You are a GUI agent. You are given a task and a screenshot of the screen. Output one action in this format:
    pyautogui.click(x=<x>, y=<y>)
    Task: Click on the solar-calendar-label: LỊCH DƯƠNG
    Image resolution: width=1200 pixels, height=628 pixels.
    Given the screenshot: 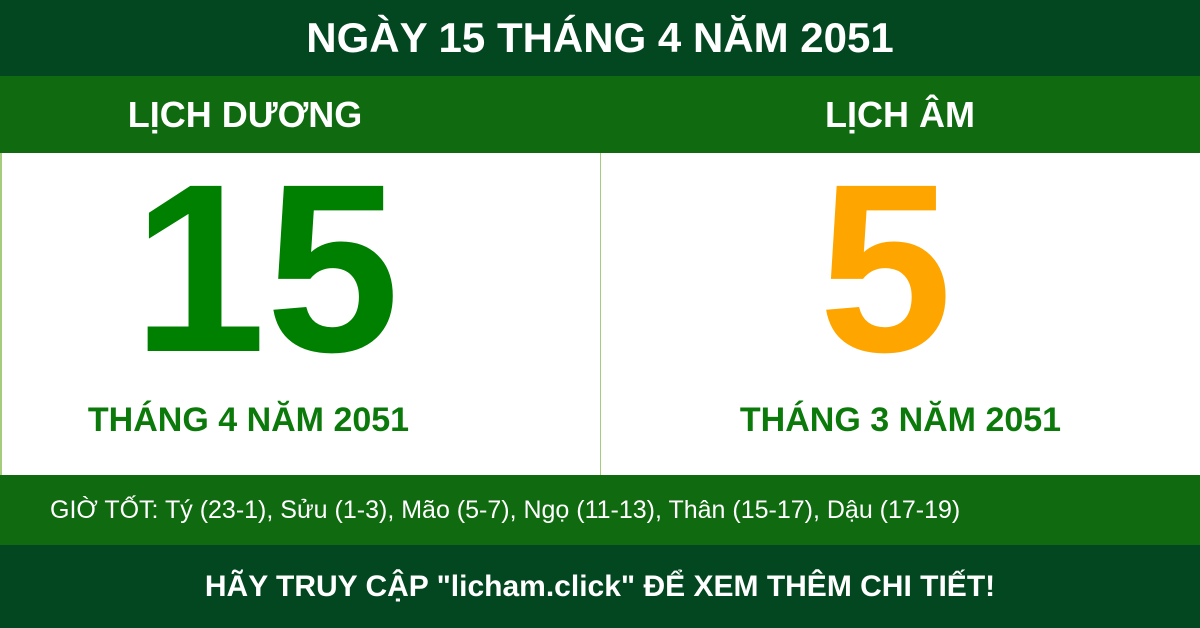 What is the action you would take?
    pyautogui.click(x=245, y=114)
    